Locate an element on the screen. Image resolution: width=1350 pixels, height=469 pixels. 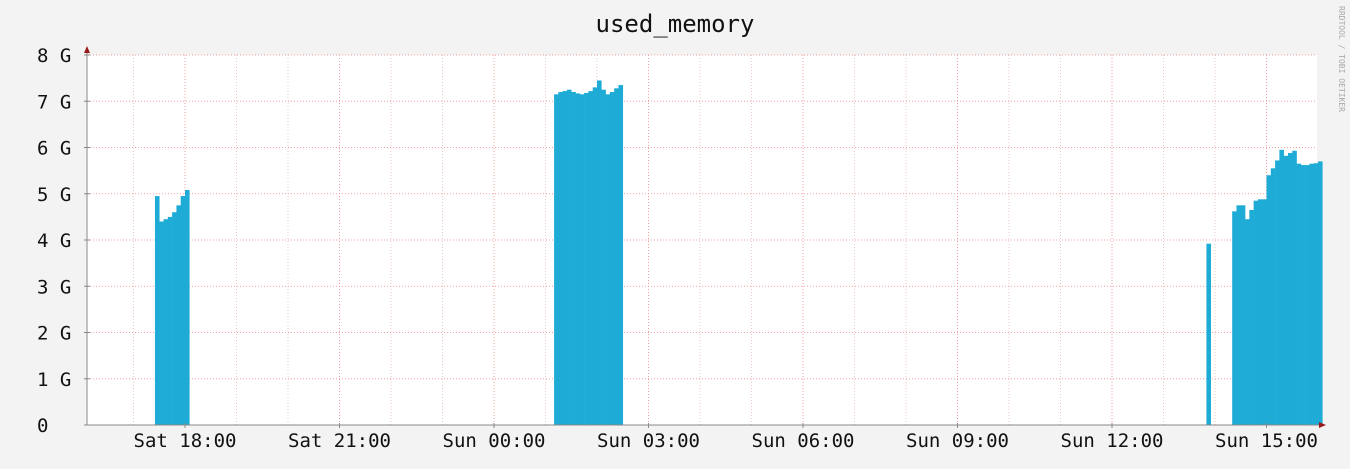
x-tick-label: Sat 21:00 is located at coordinates (339, 441).